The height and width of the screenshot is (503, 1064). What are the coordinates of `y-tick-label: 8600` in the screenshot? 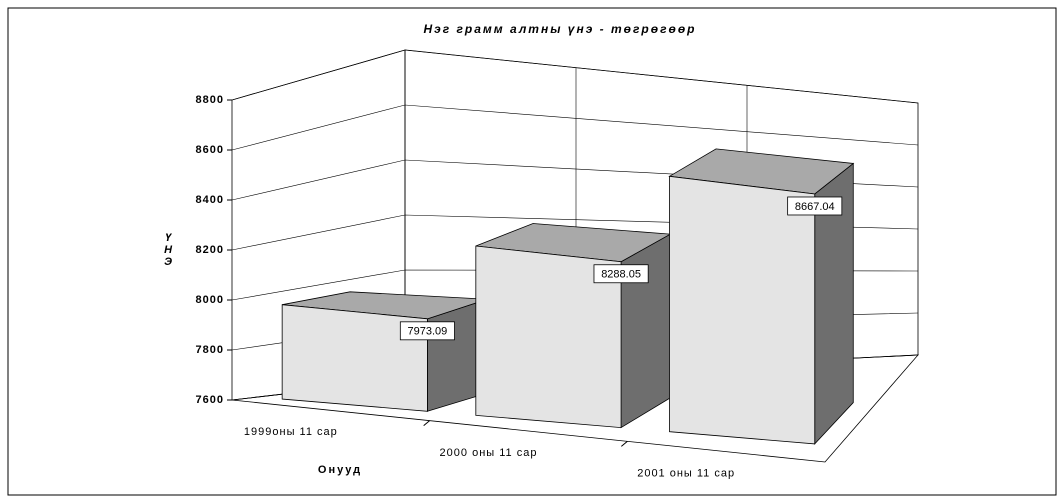 It's located at (210, 150).